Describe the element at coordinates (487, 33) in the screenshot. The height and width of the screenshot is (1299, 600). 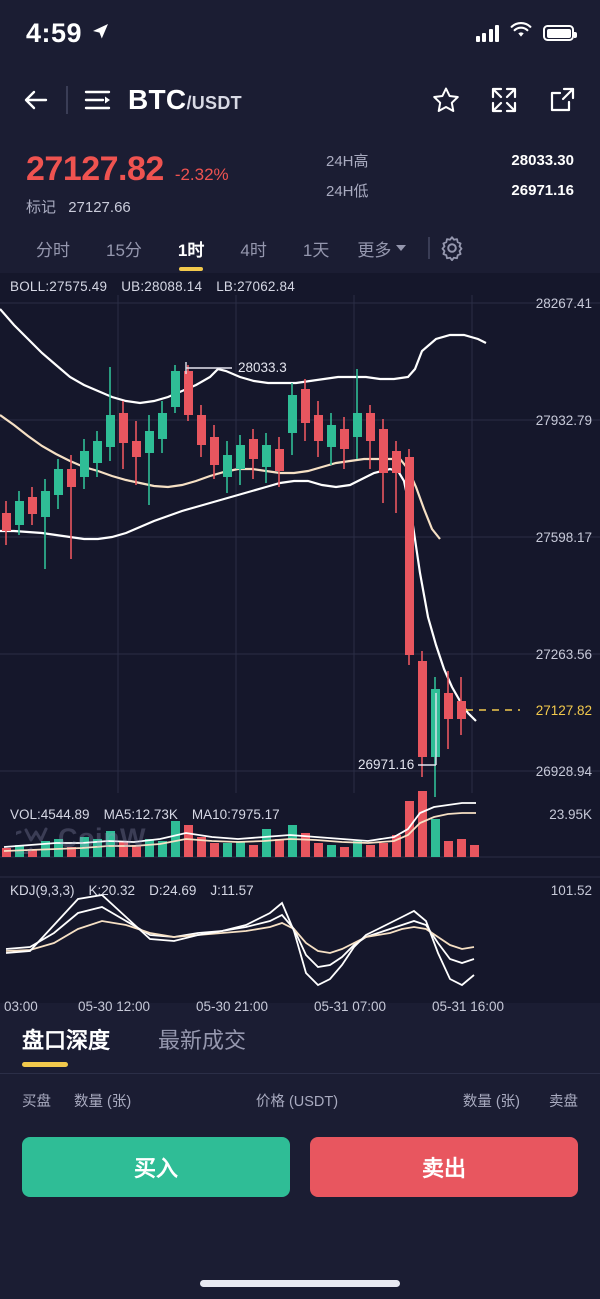
I see `cellular-signal-icon` at that location.